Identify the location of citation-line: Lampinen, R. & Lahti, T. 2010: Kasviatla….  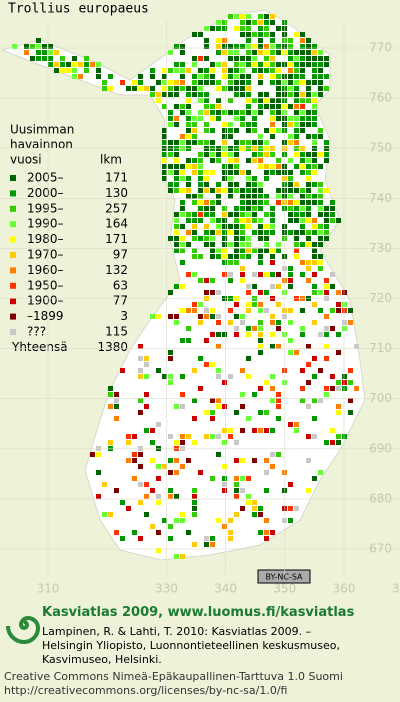
(177, 631).